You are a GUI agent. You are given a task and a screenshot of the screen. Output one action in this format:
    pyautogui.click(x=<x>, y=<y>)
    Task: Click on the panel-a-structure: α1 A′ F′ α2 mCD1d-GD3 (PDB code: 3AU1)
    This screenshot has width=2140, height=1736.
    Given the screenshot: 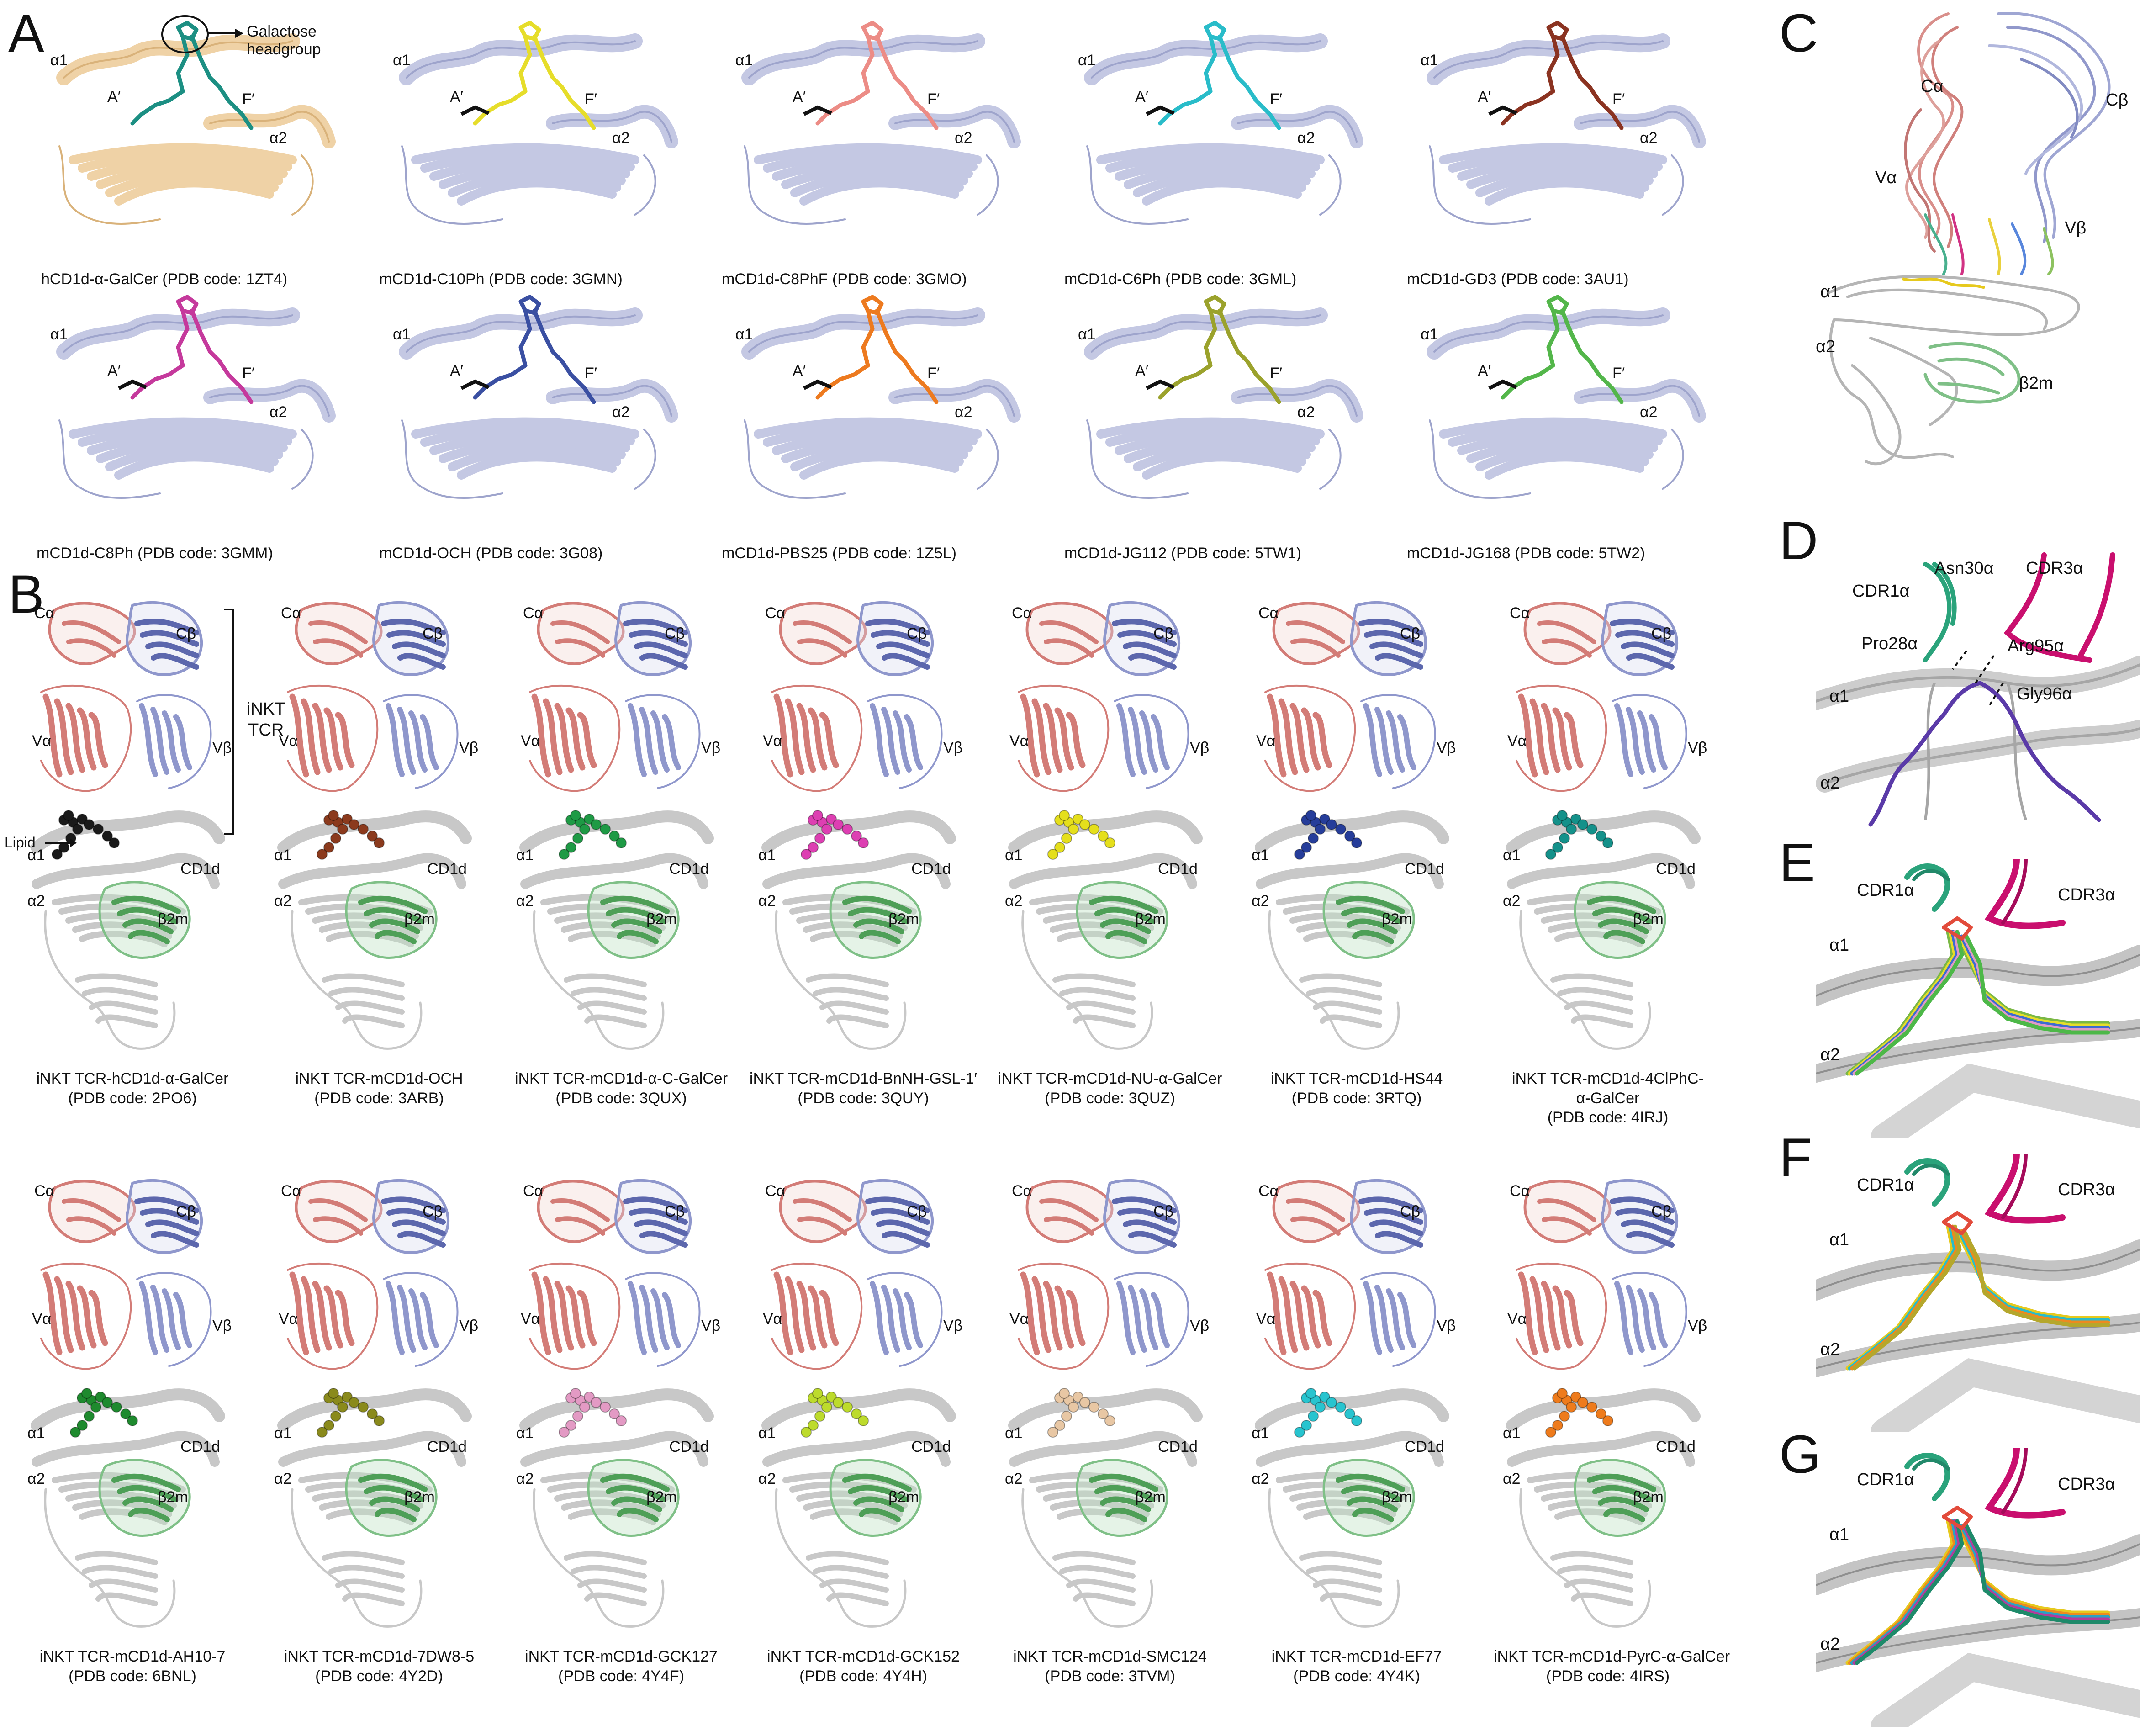 What is the action you would take?
    pyautogui.click(x=1567, y=148)
    